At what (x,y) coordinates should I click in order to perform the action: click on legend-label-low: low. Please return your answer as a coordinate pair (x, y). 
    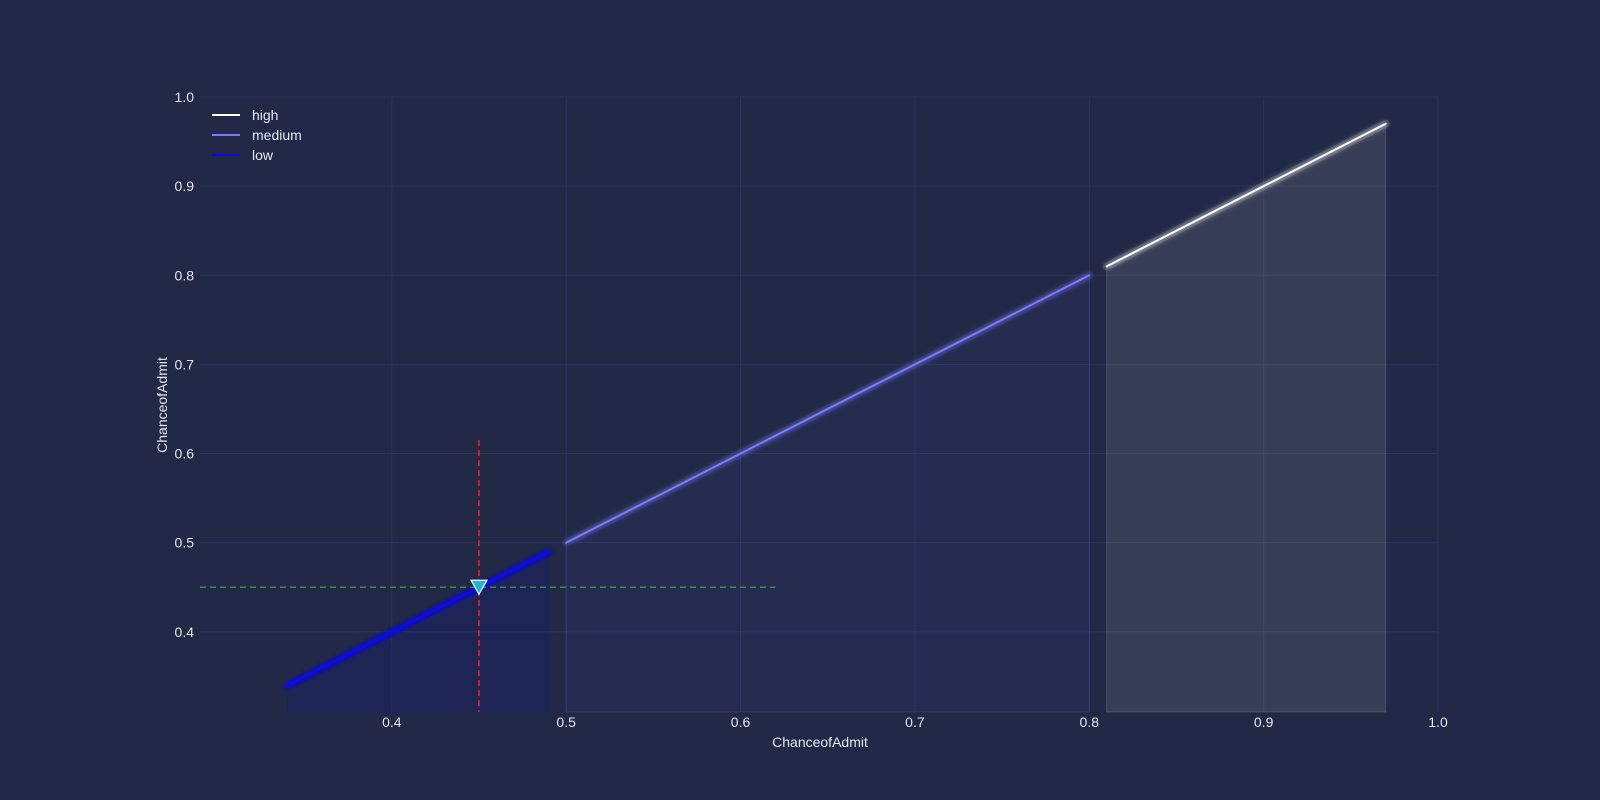
    Looking at the image, I should click on (263, 155).